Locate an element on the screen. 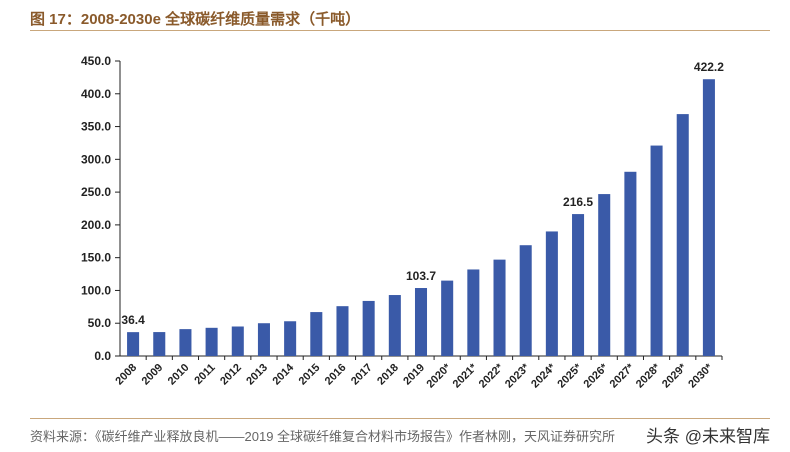  x-tick-label: 2015 is located at coordinates (310, 375).